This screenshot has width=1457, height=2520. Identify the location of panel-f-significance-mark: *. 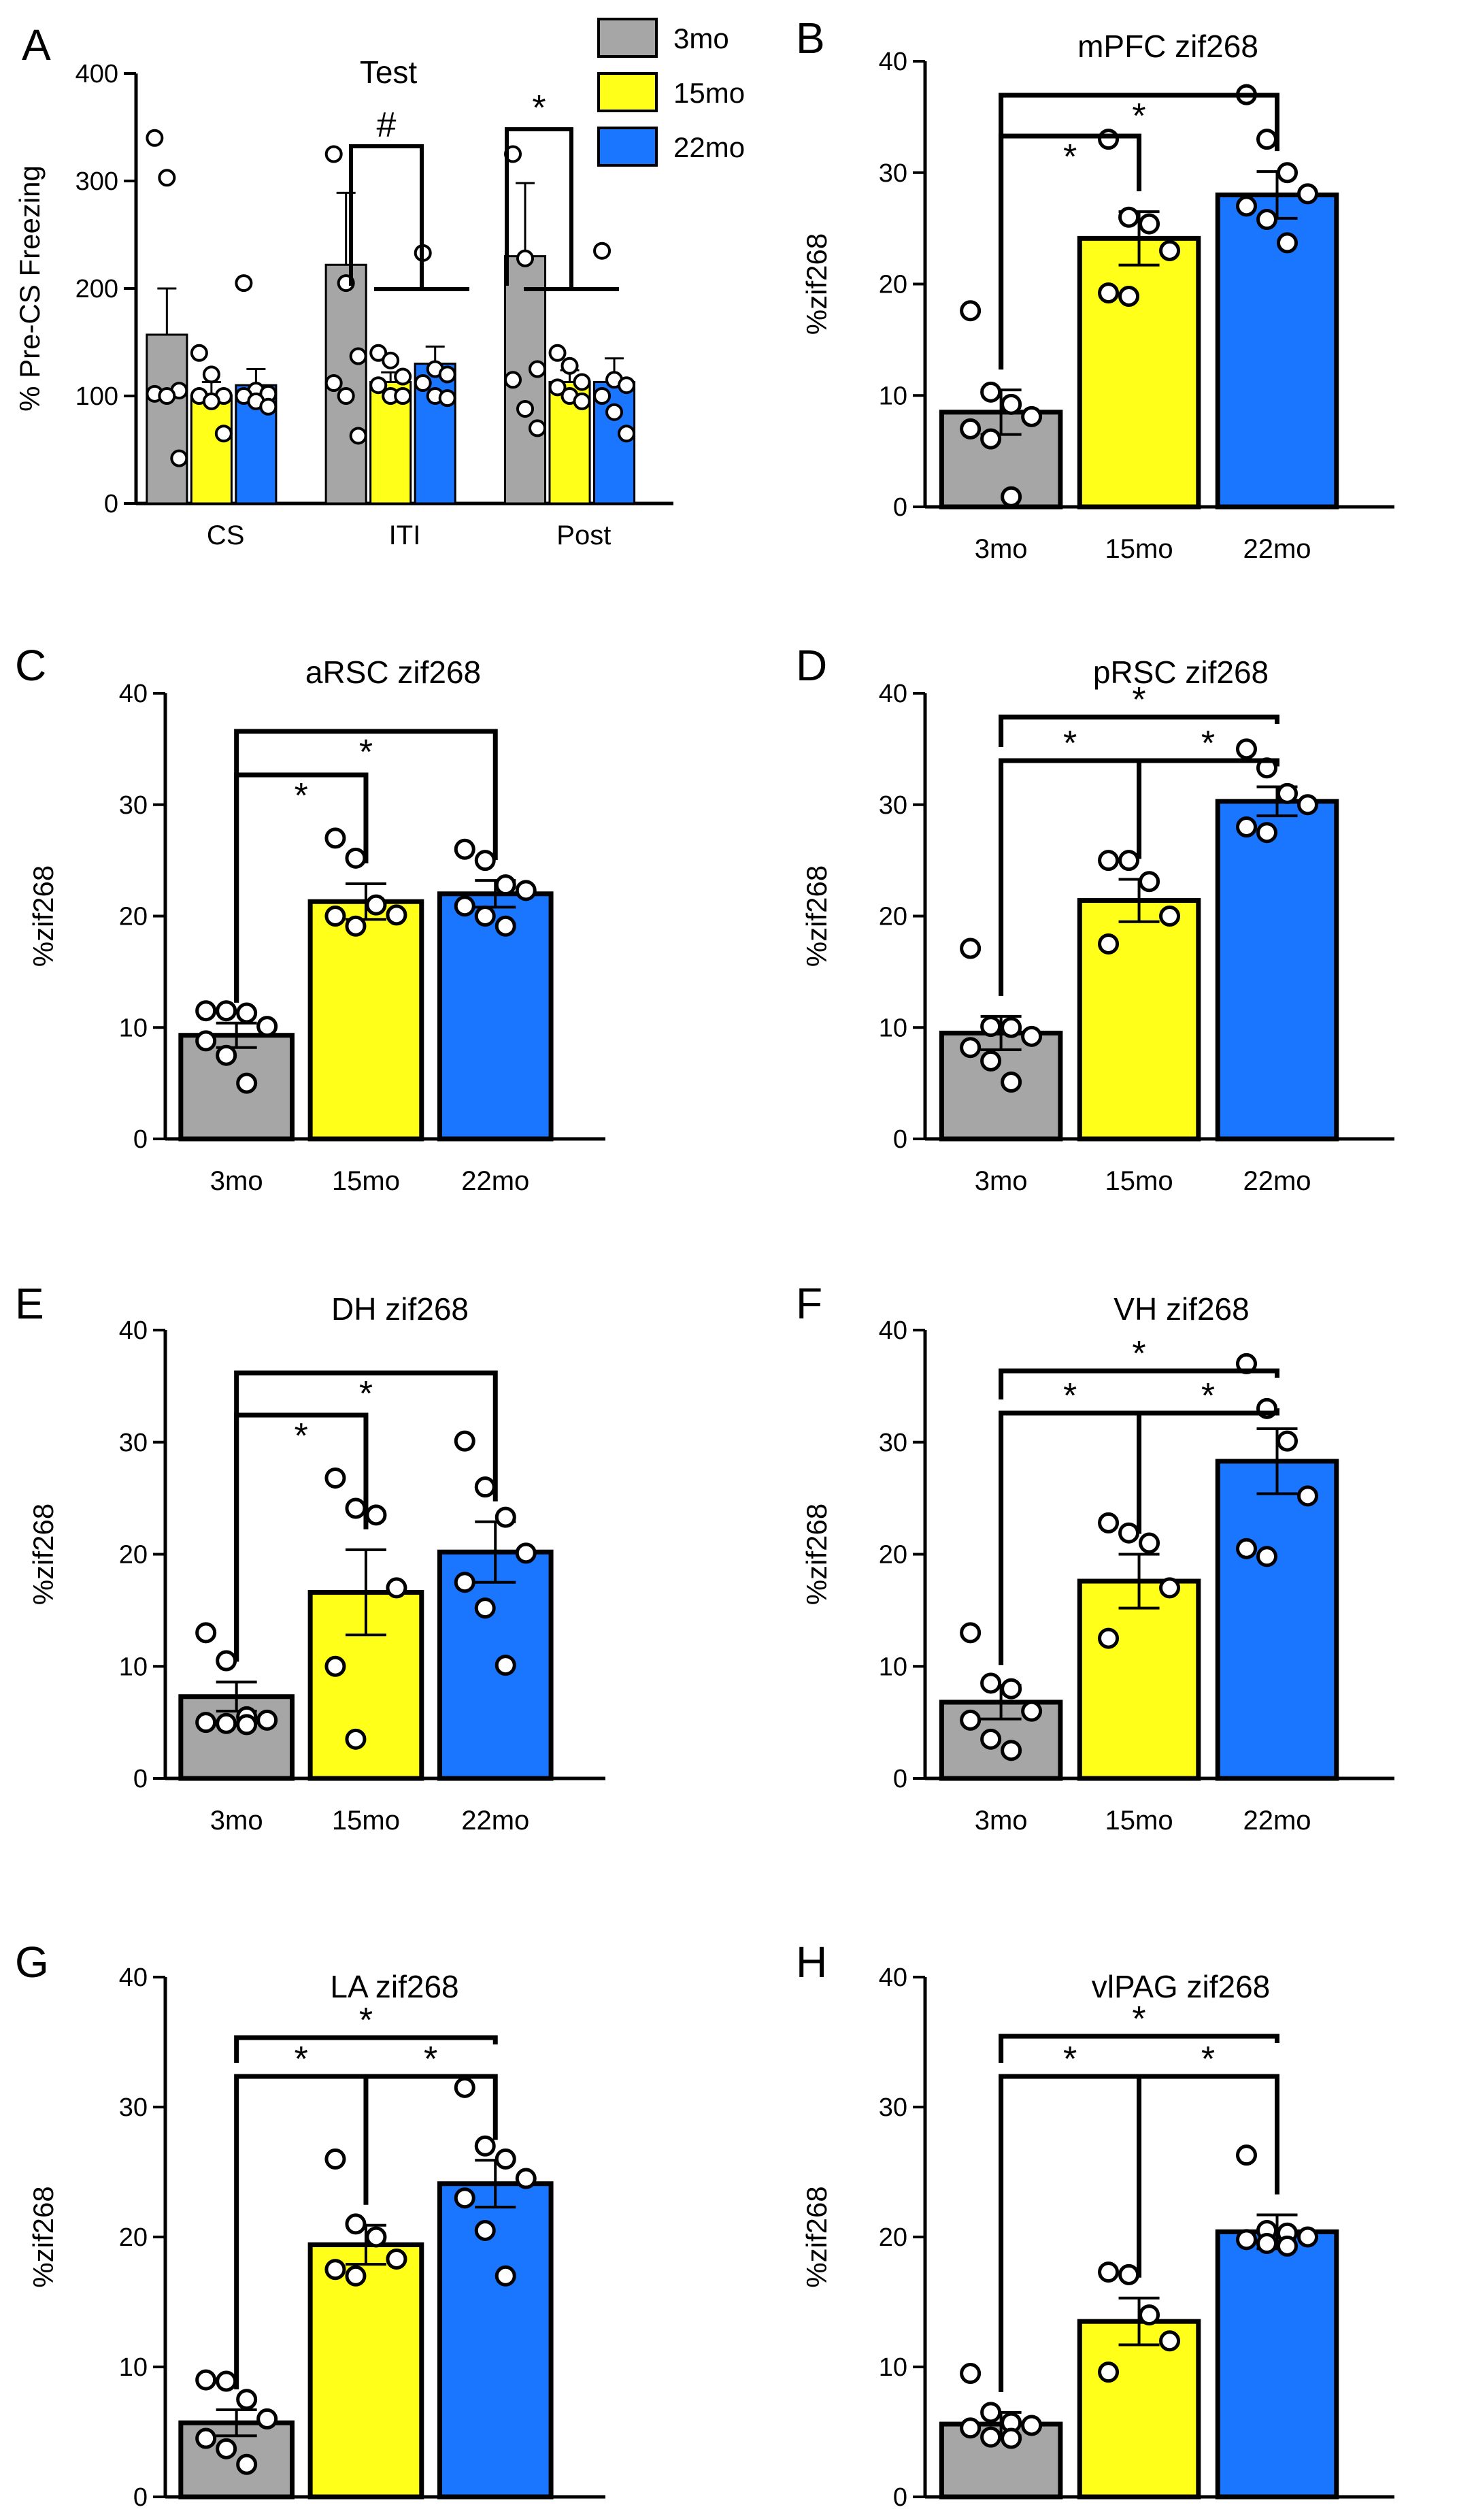
(1070, 1396).